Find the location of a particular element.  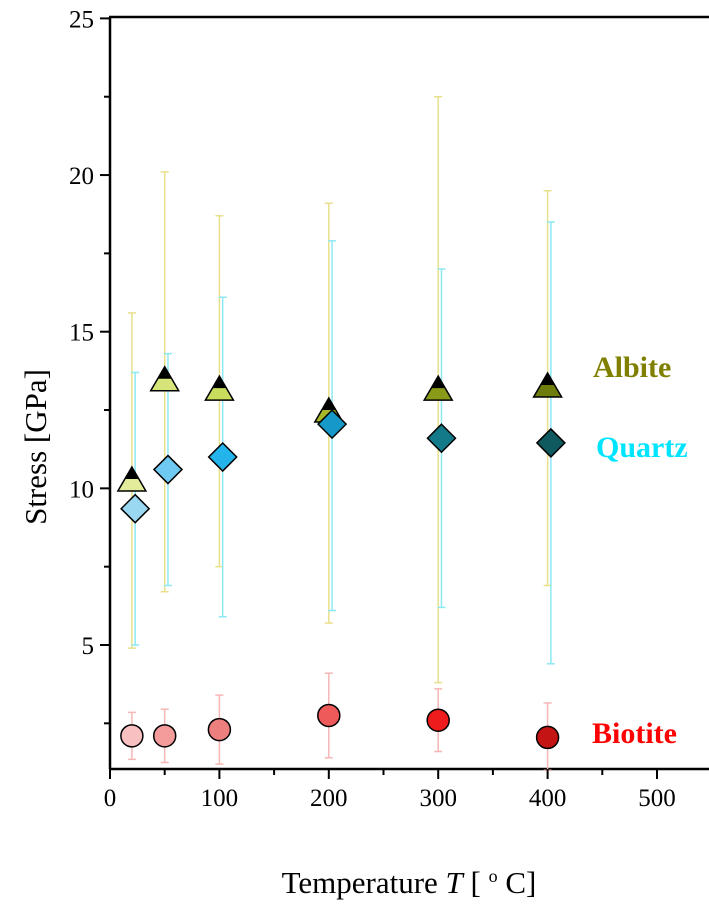

point-albite-50-dark-half is located at coordinates (164, 372).